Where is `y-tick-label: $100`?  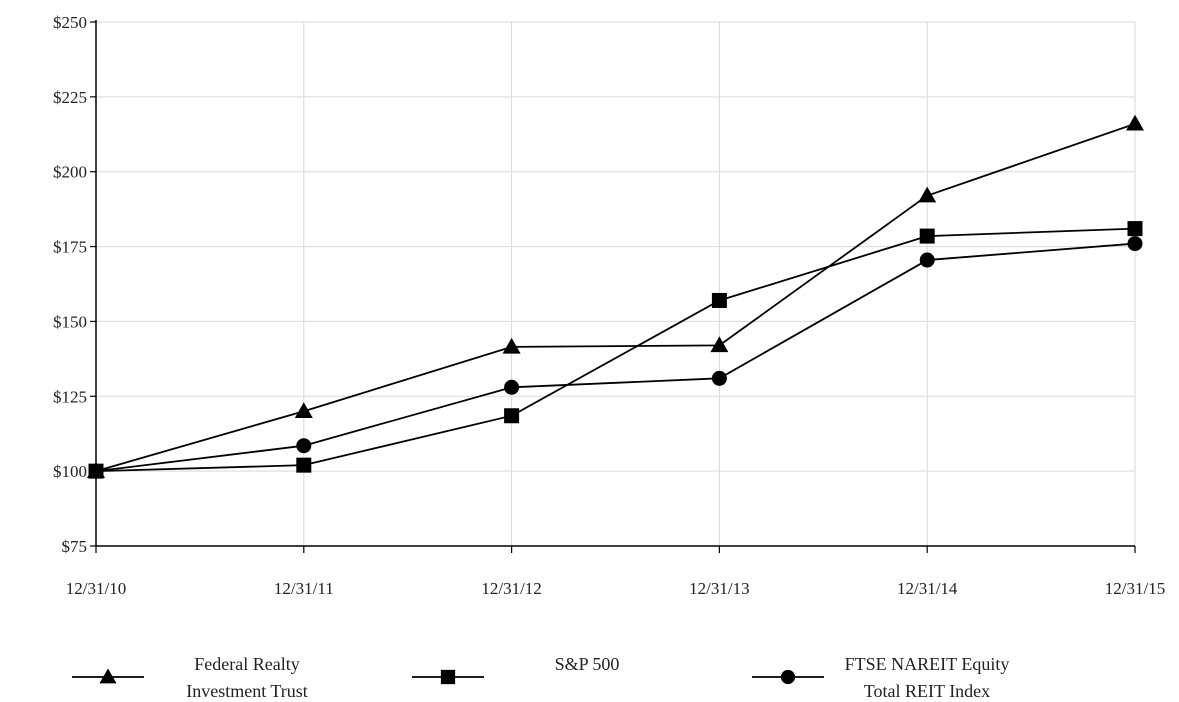 y-tick-label: $100 is located at coordinates (70, 471).